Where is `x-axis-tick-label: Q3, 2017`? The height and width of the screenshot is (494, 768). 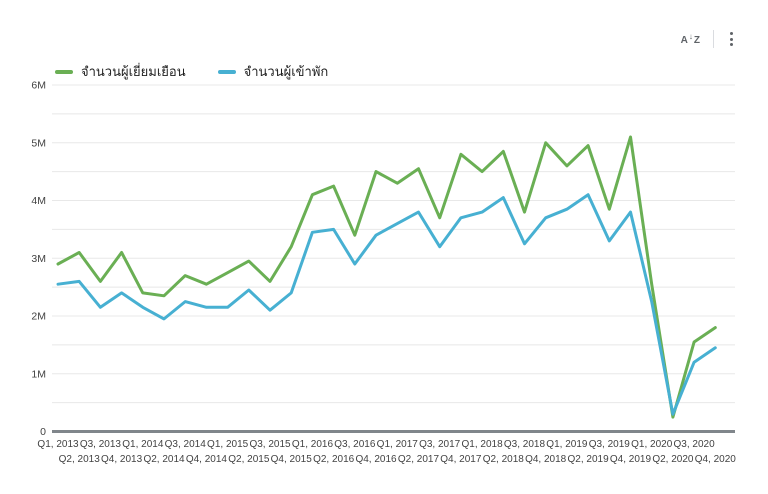 x-axis-tick-label: Q3, 2017 is located at coordinates (440, 444).